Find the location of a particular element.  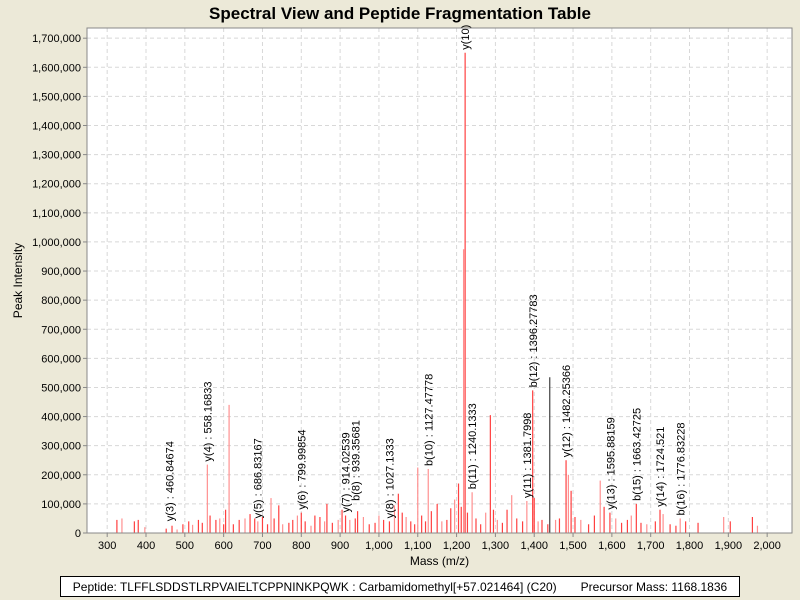

x-tick-label: 1,100 is located at coordinates (418, 546).